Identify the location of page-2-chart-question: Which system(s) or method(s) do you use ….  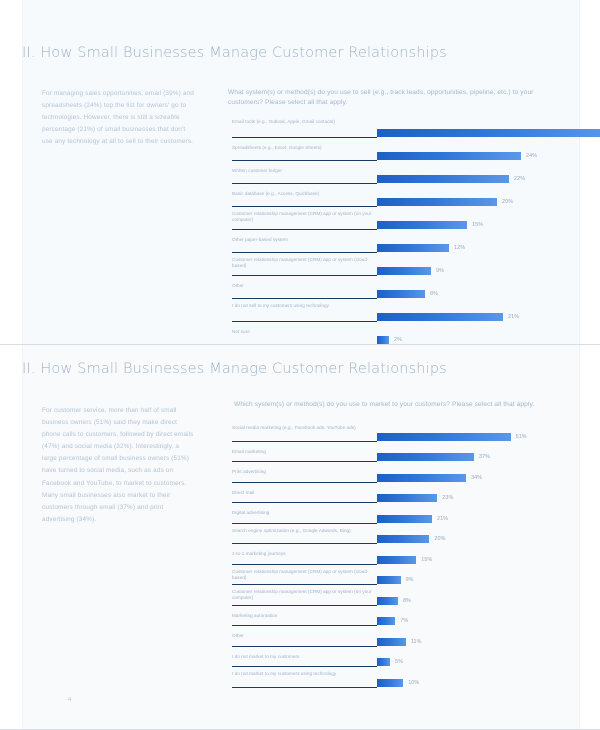
(384, 404).